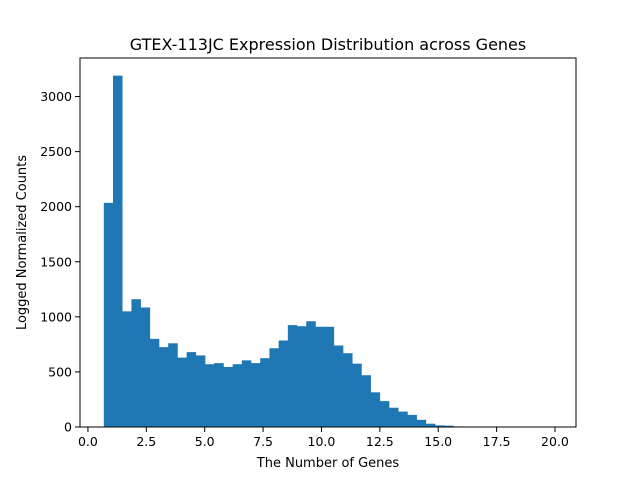 This screenshot has width=640, height=480. I want to click on x-axis-ticks: 0.0 2.5 5.0 7.5 10.0 12.5 15.0 17.5 20.0, so click(323, 438).